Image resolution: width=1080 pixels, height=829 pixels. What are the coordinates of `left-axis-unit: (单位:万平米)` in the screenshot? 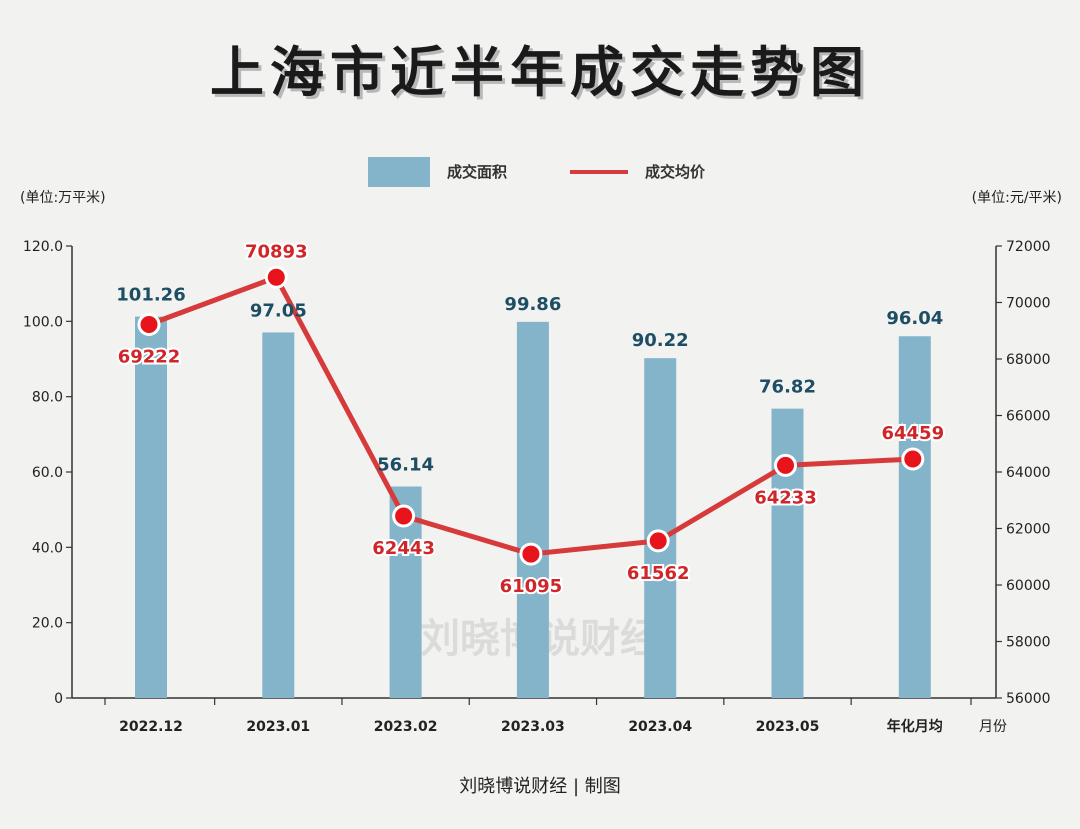 It's located at (63, 198).